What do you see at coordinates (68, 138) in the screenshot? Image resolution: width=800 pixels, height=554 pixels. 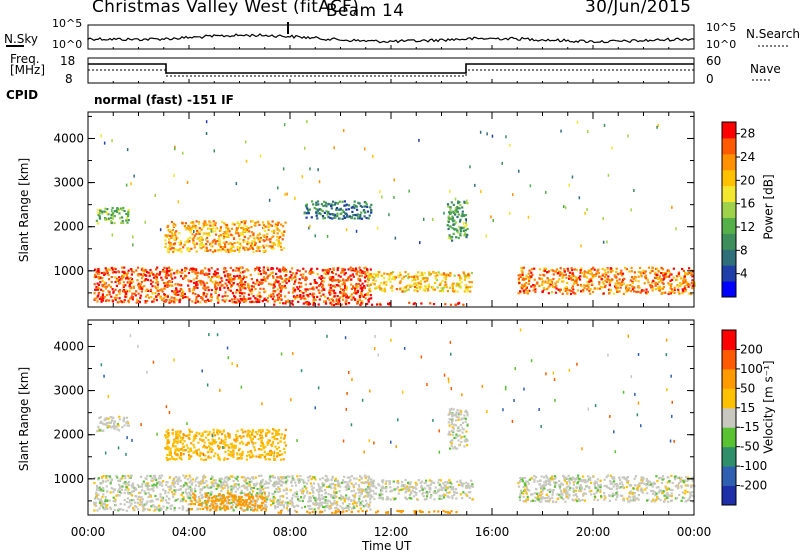 I see `power-ytick-label: 4000` at bounding box center [68, 138].